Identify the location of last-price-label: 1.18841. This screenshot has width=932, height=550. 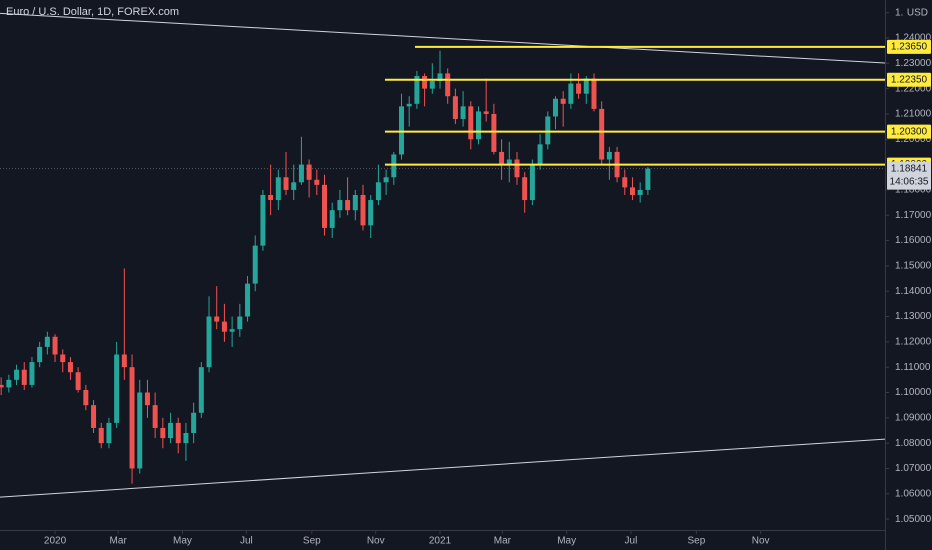
(909, 168).